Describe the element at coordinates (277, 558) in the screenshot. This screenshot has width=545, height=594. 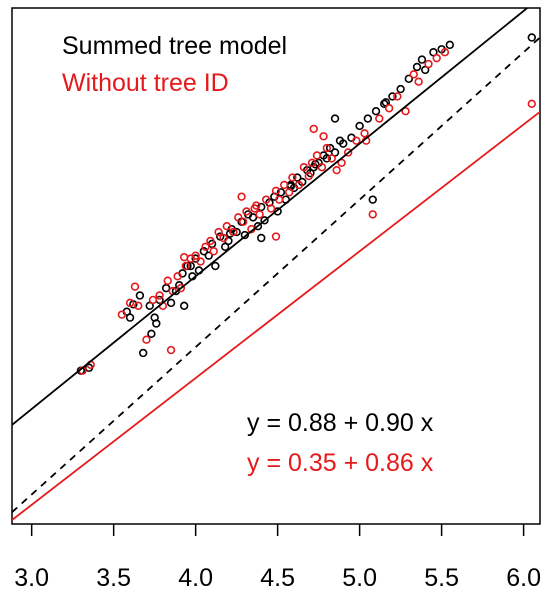
I see `x-axis-ticks: 3.0 3.5 4.0 4.5 5.0 5.5 6.0` at that location.